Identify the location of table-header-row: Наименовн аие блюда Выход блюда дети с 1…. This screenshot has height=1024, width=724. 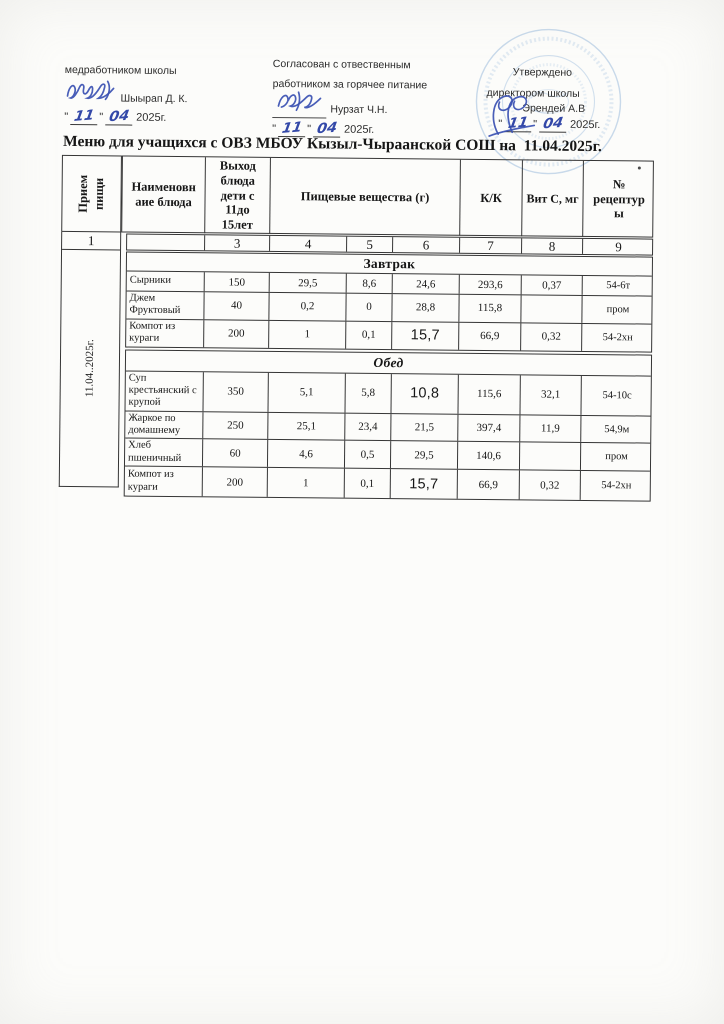
(387, 196).